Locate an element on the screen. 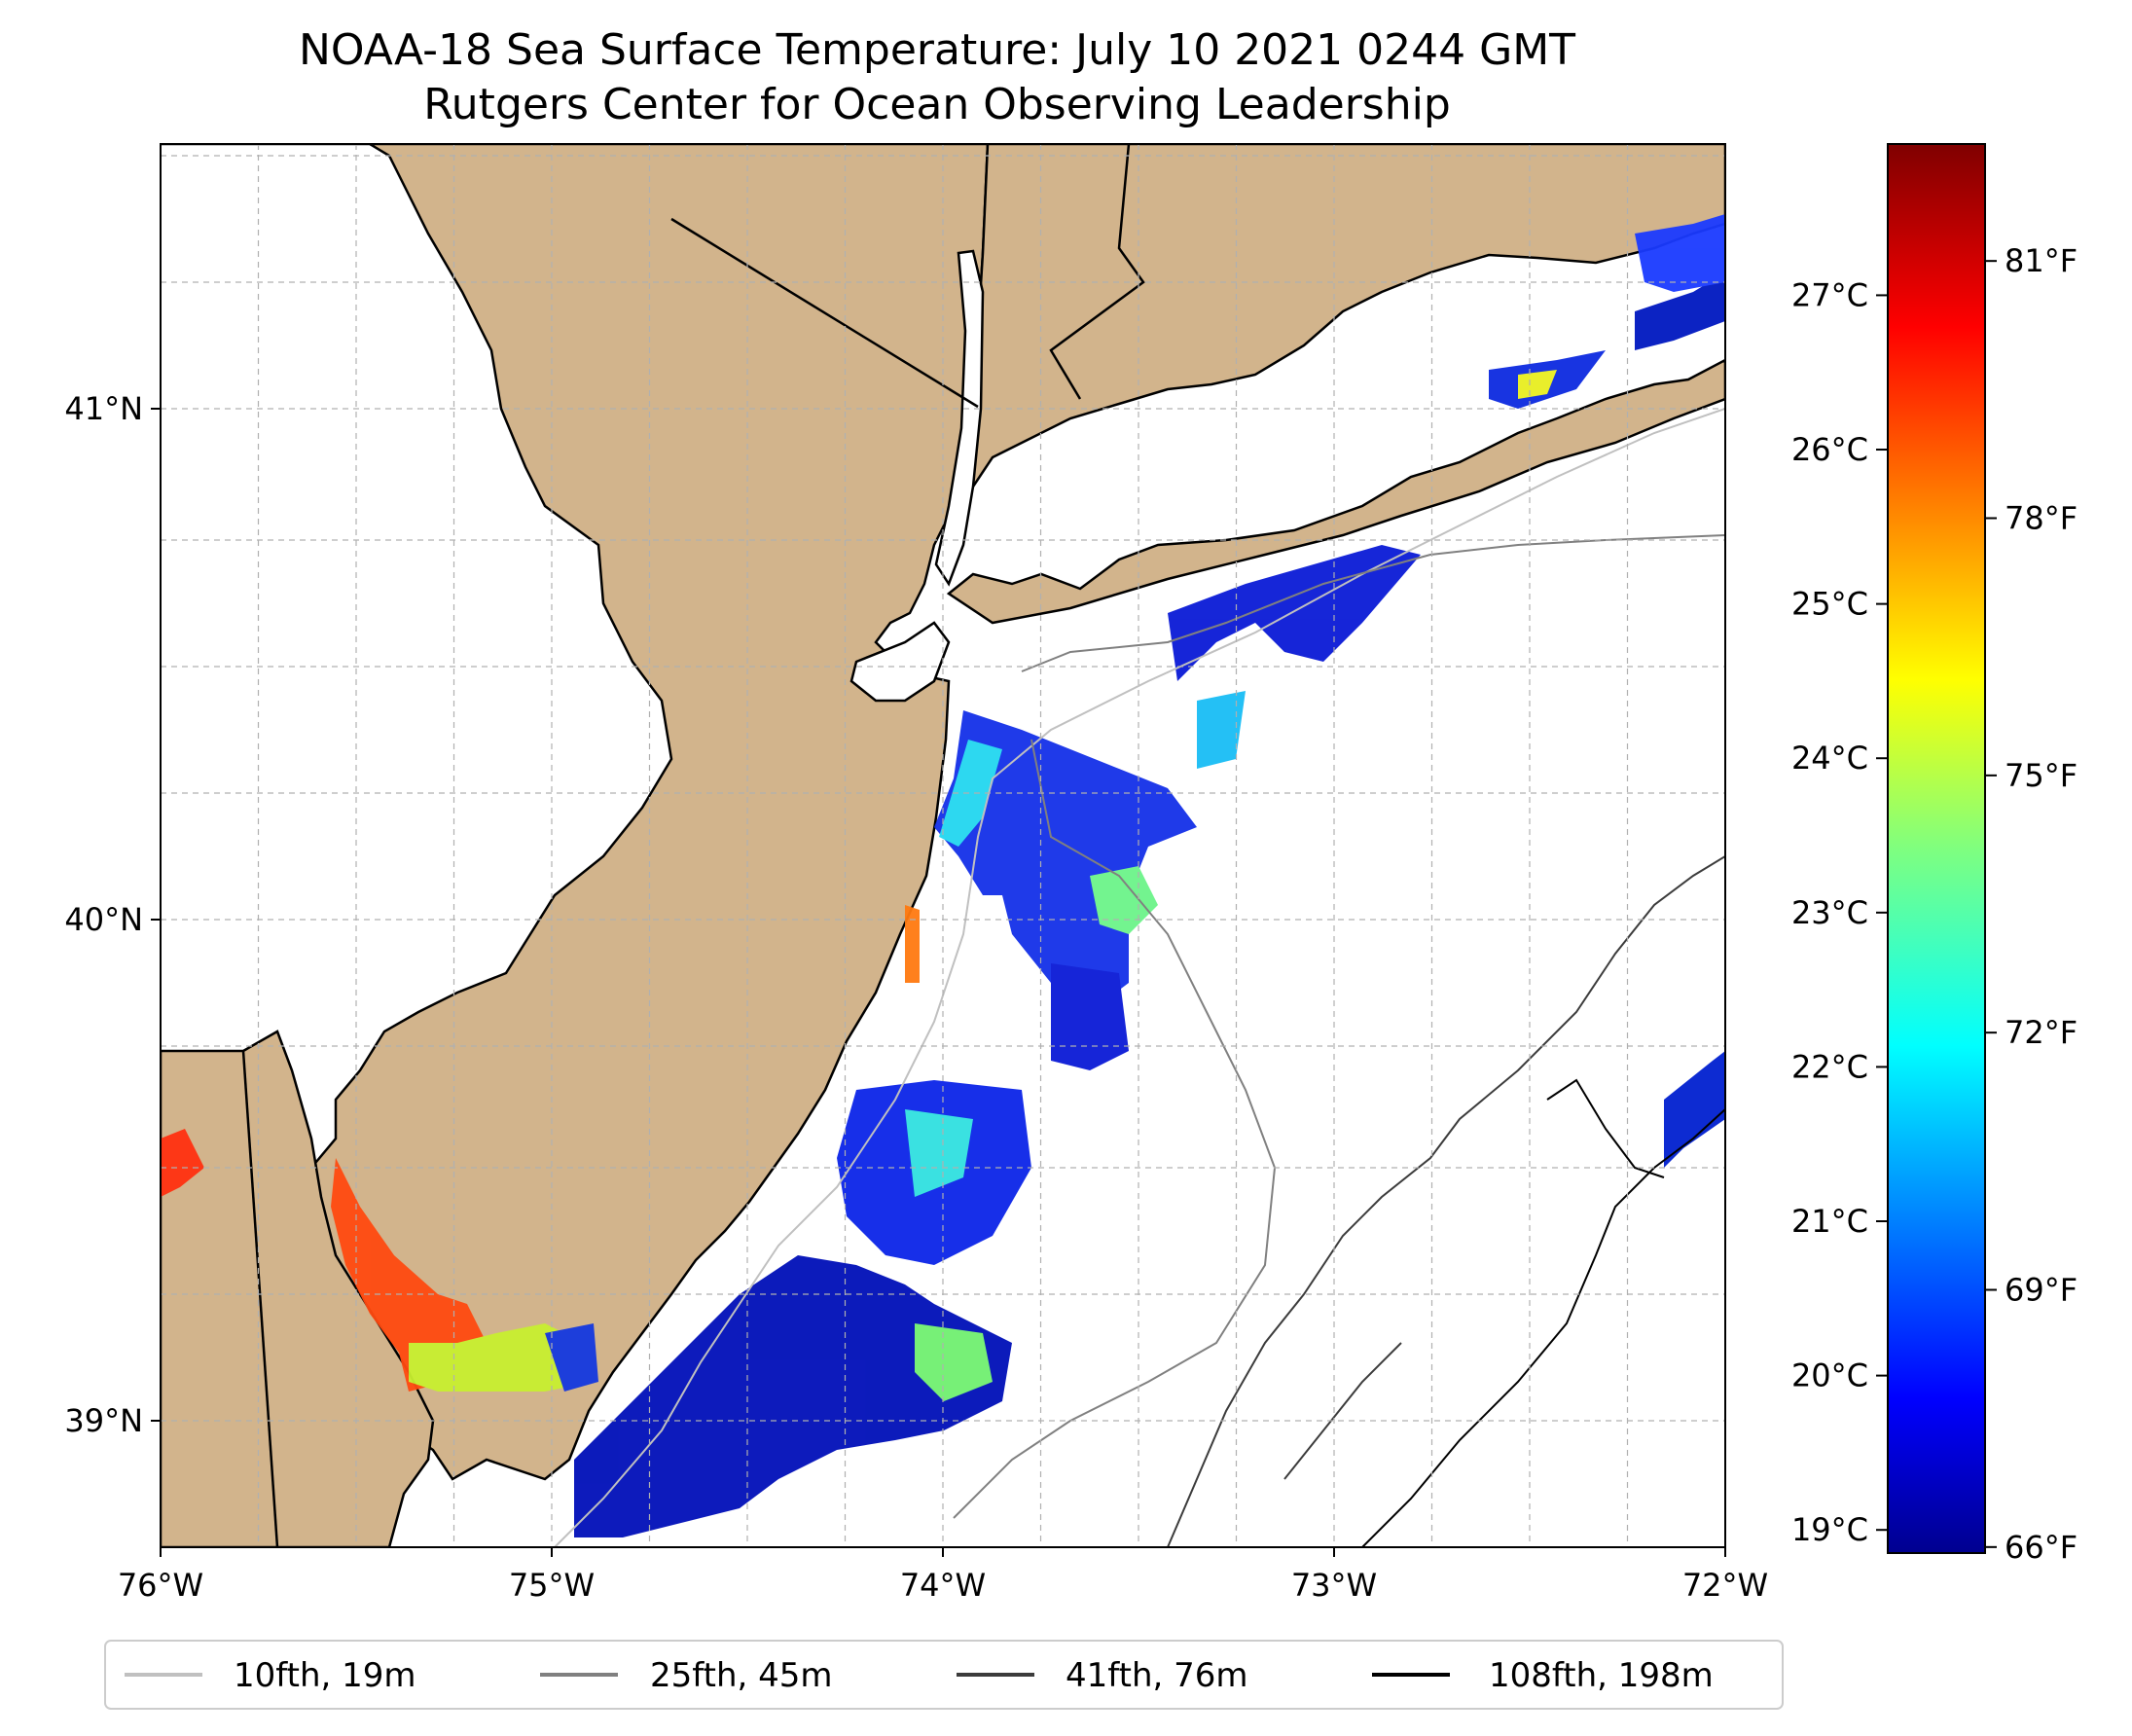 The image size is (2132, 1736). sst-swath-south-nj-cyan is located at coordinates (939, 1153).